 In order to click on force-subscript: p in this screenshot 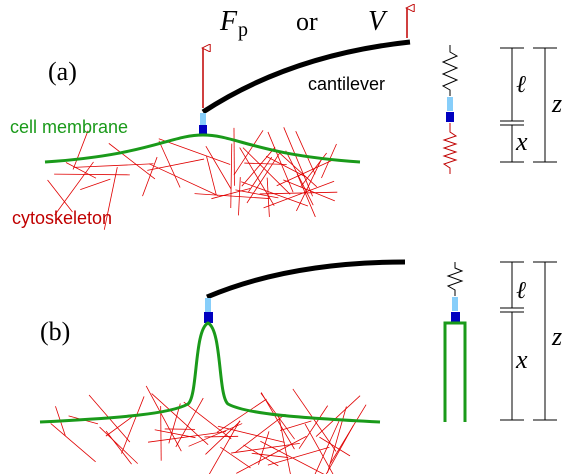, I will do `click(243, 30)`.